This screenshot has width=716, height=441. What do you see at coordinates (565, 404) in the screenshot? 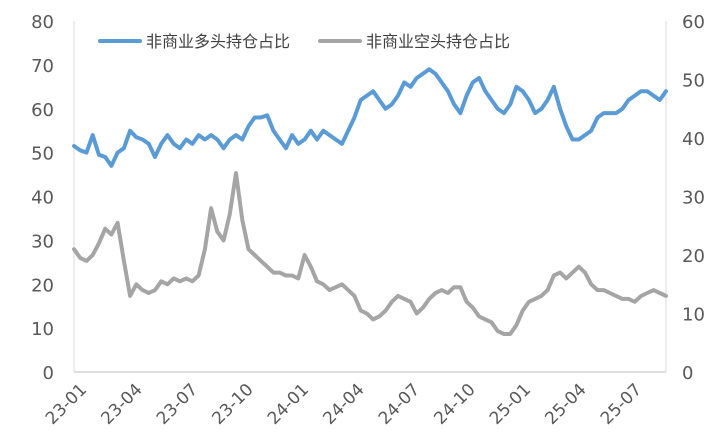
I see `x-tick-label: 25-04` at bounding box center [565, 404].